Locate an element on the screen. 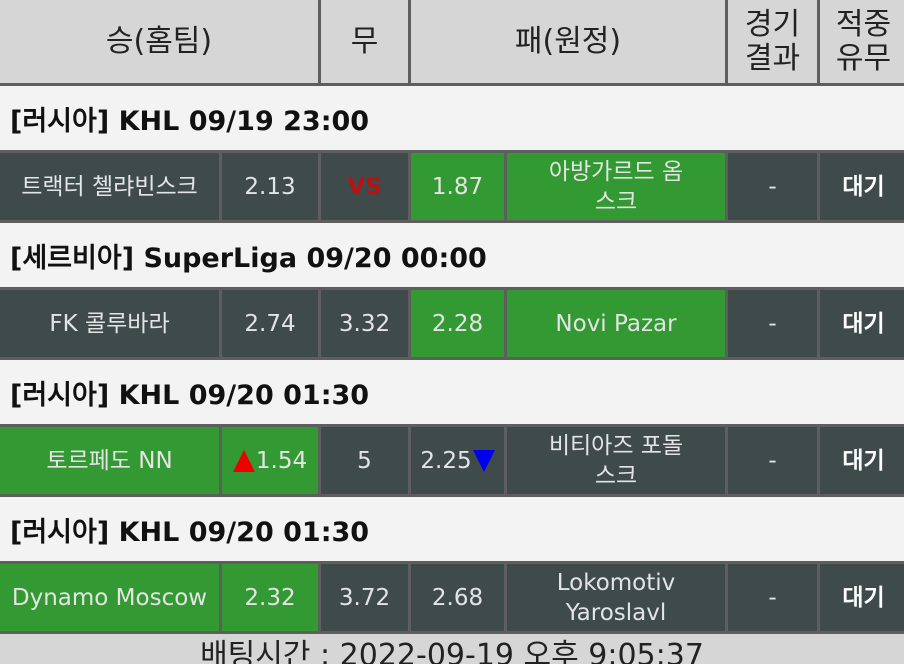  away-team: Novi Pazar is located at coordinates (616, 323).